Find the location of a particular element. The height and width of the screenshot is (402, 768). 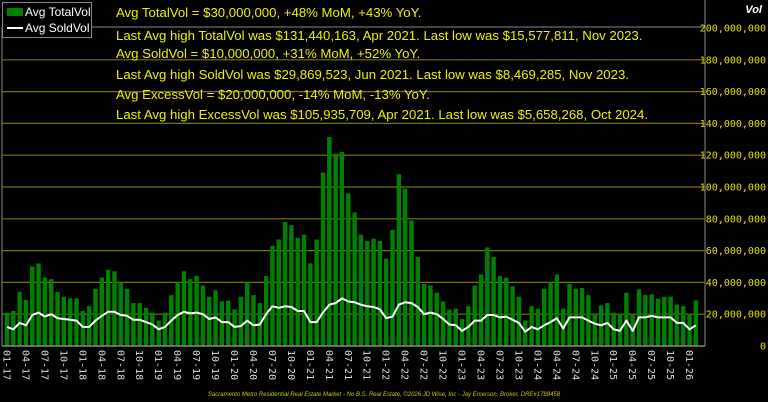

x-tick-label: 04-17 is located at coordinates (24, 365).